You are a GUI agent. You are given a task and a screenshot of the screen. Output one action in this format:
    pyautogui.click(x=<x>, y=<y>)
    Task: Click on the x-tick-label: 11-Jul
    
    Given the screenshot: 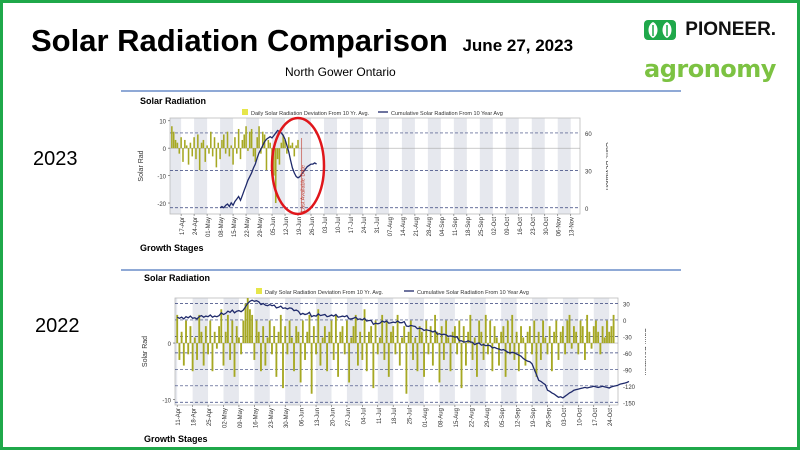 What is the action you would take?
    pyautogui.click(x=380, y=416)
    